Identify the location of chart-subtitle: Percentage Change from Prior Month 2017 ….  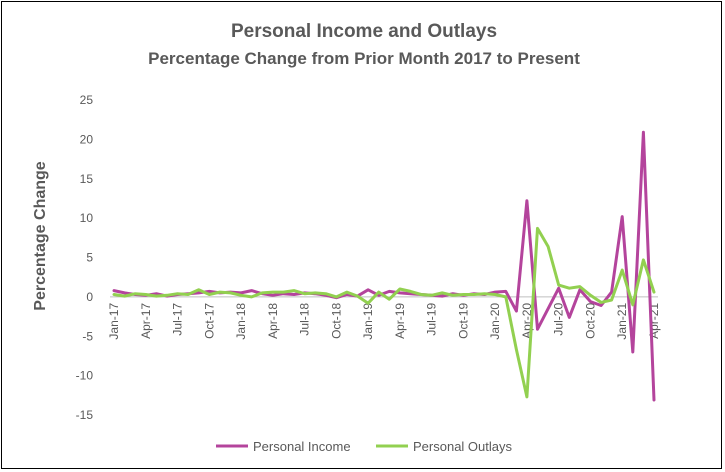
(364, 58).